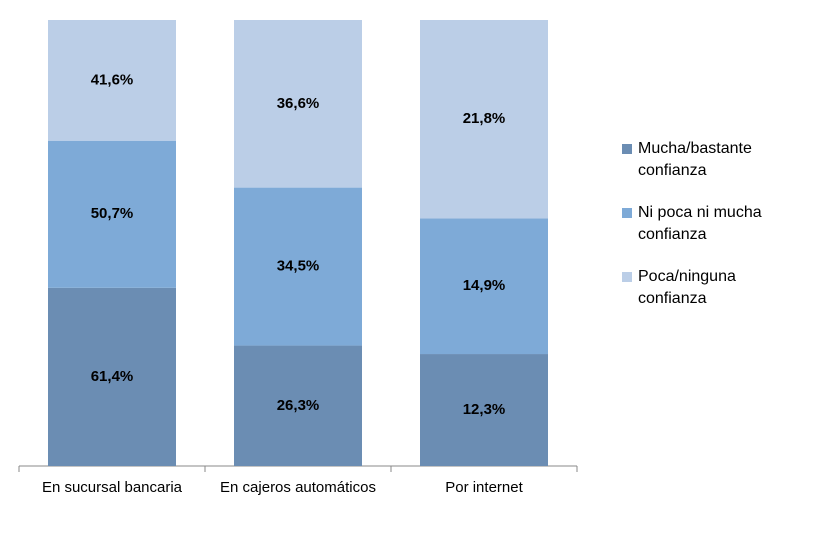  I want to click on value-label: 41,6%, so click(112, 79).